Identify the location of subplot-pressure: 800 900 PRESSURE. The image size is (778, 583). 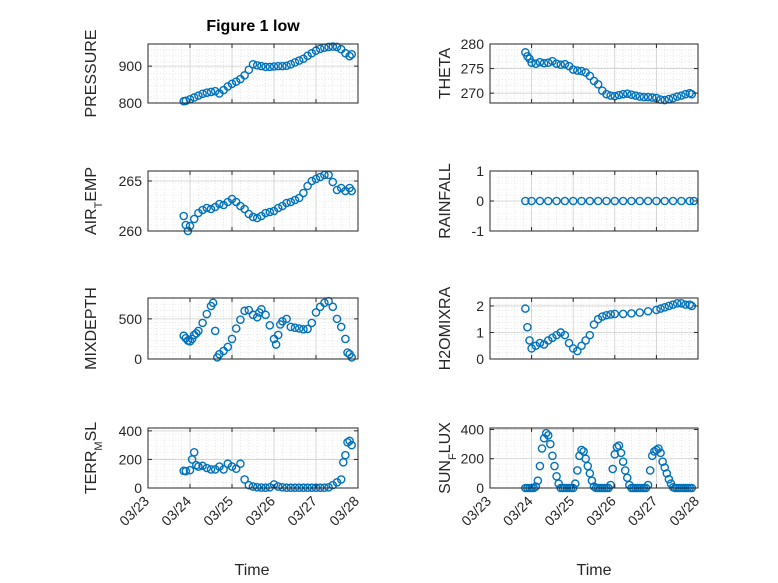
(221, 73).